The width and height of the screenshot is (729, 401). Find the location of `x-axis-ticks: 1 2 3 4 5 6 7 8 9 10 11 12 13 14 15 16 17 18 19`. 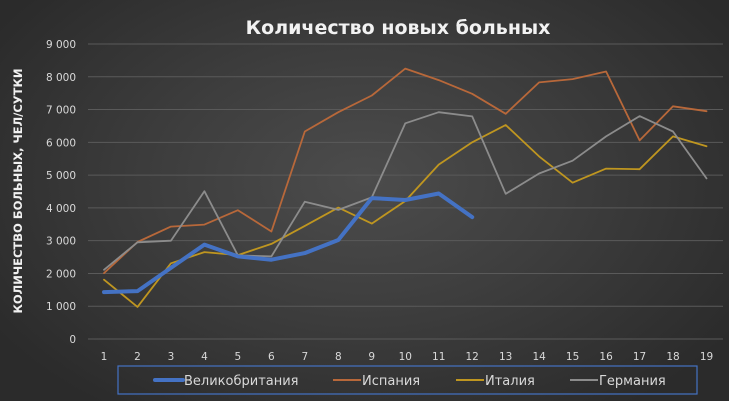

x-axis-ticks: 1 2 3 4 5 6 7 8 9 10 11 12 13 14 15 16 17 18 19 is located at coordinates (407, 357).